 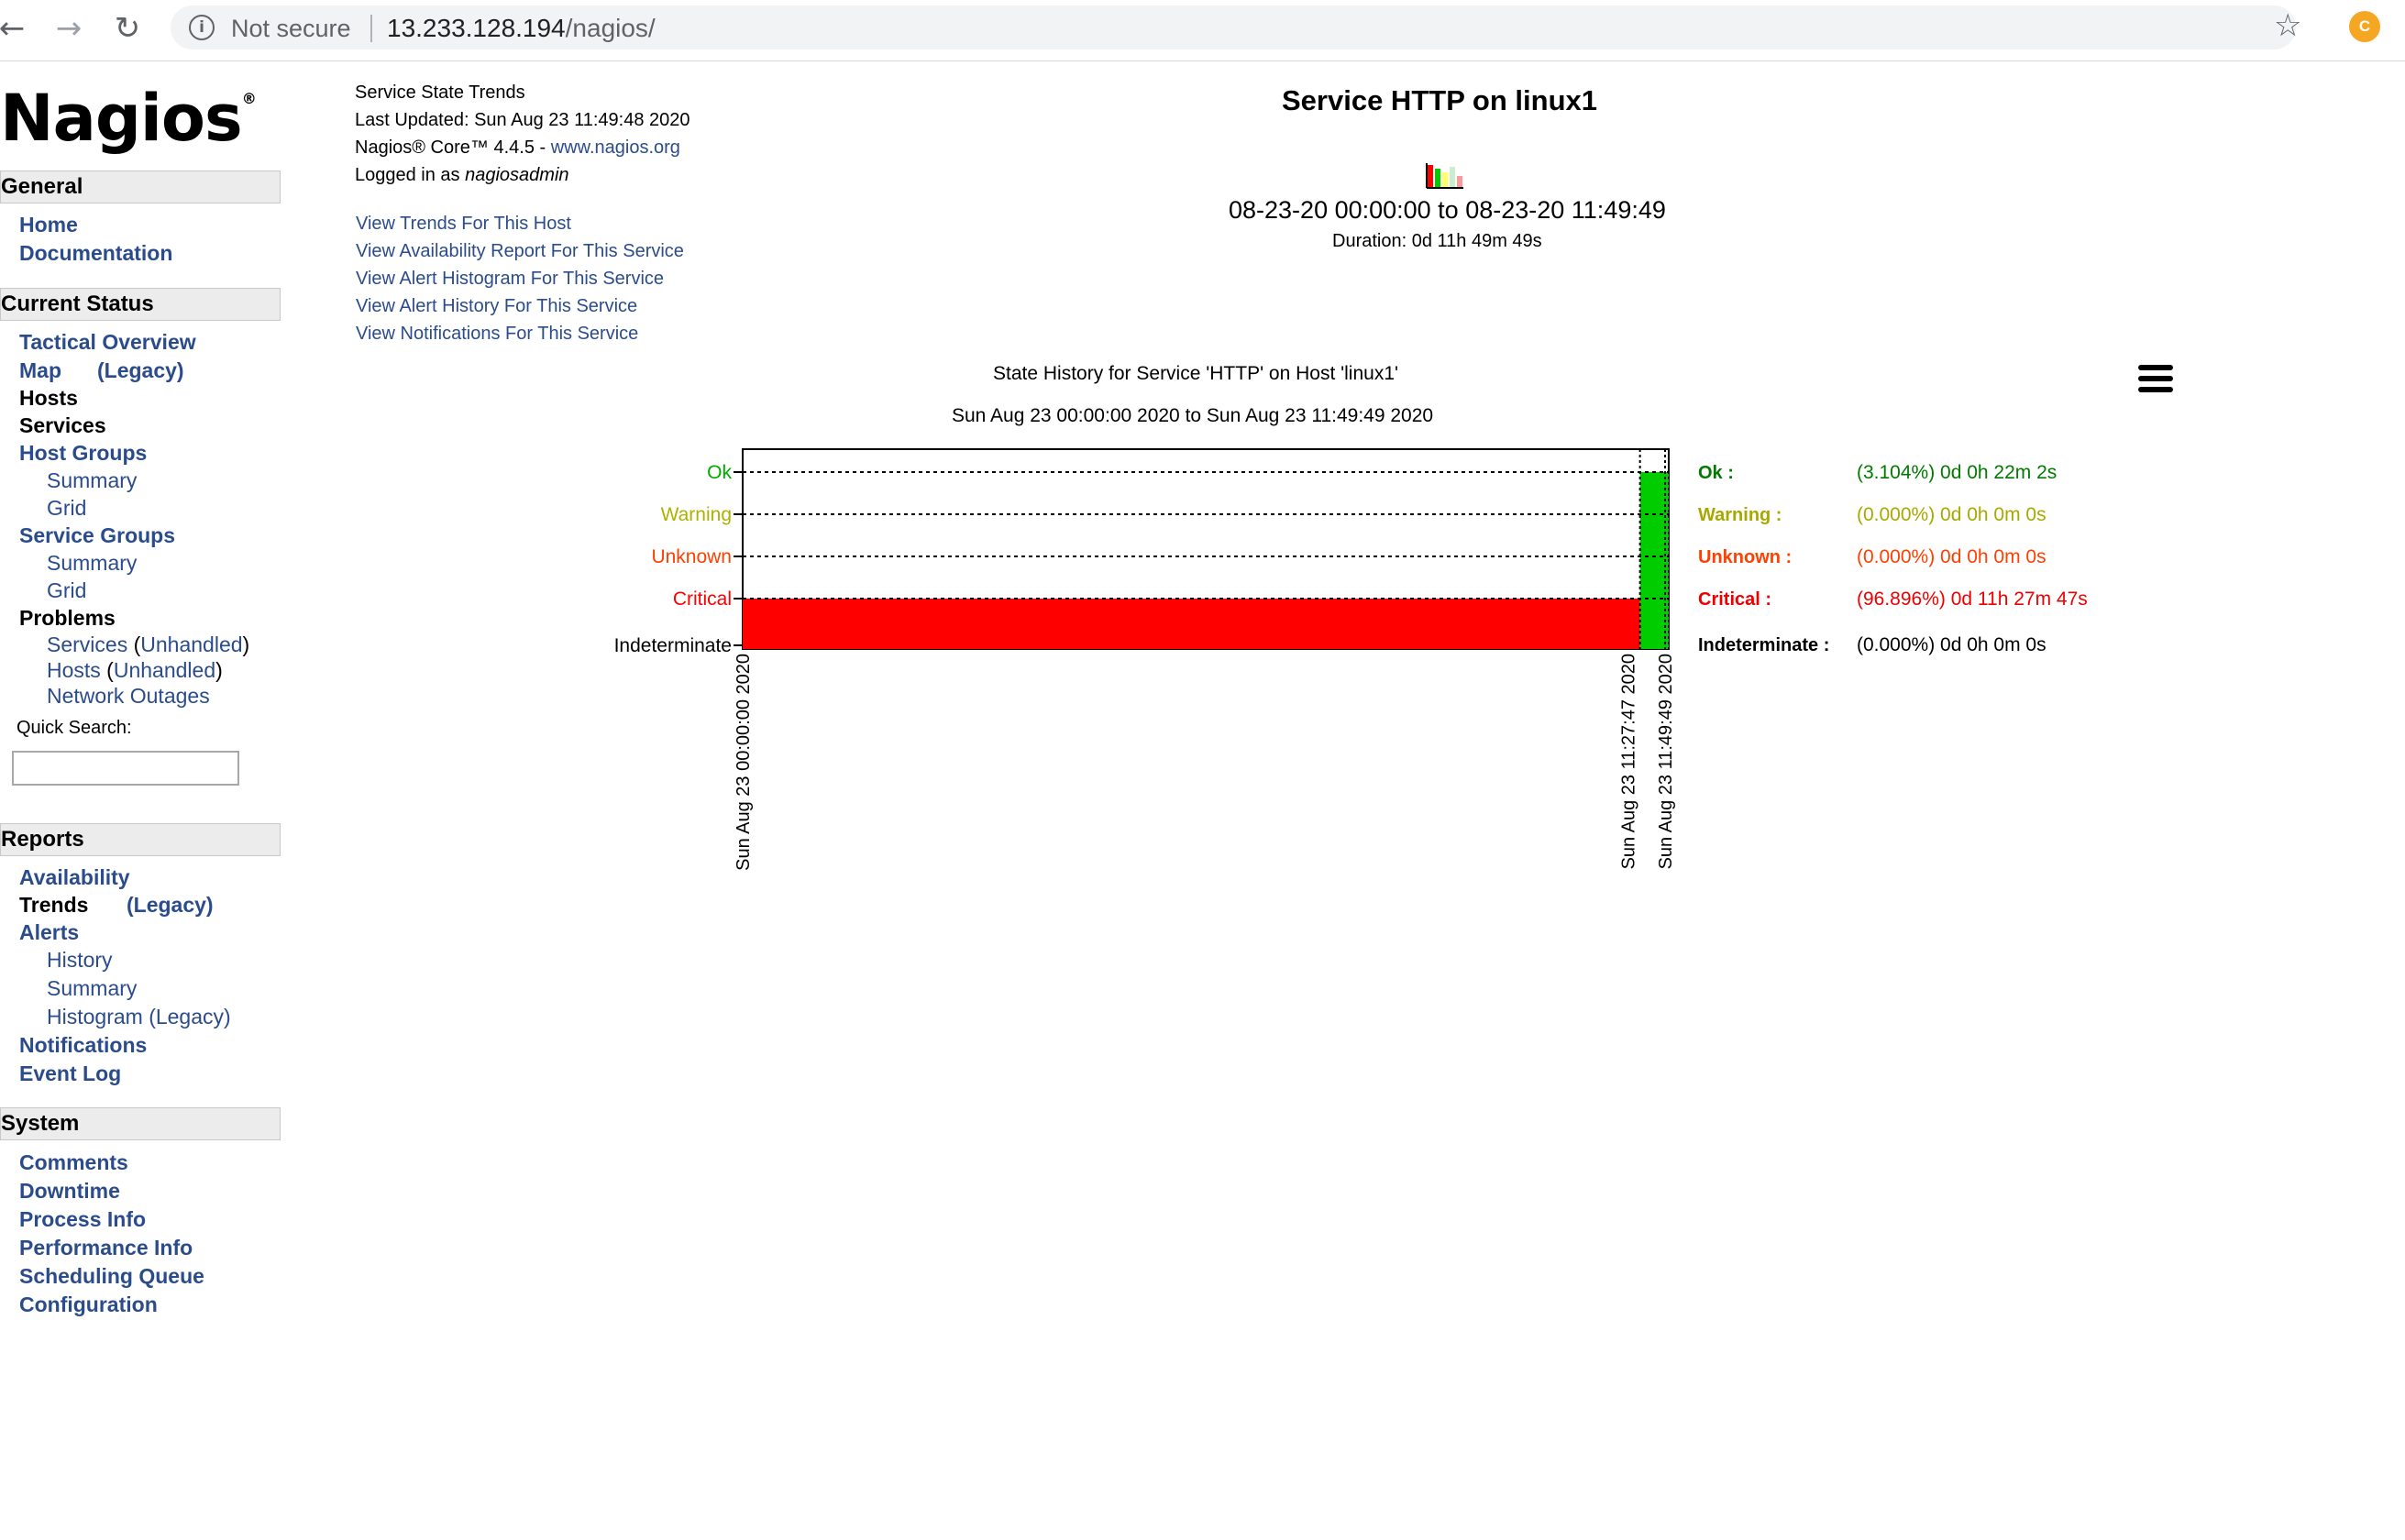 I want to click on sidebar-item-problems-hosts: Hosts (Unhandled), so click(x=135, y=670).